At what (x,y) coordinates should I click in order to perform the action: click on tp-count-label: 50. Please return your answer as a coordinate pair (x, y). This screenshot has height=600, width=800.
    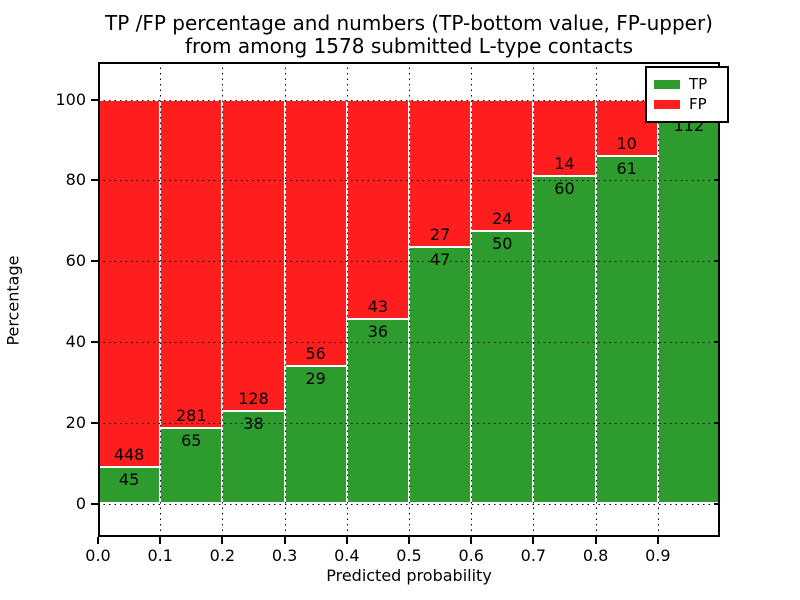
    Looking at the image, I should click on (502, 243).